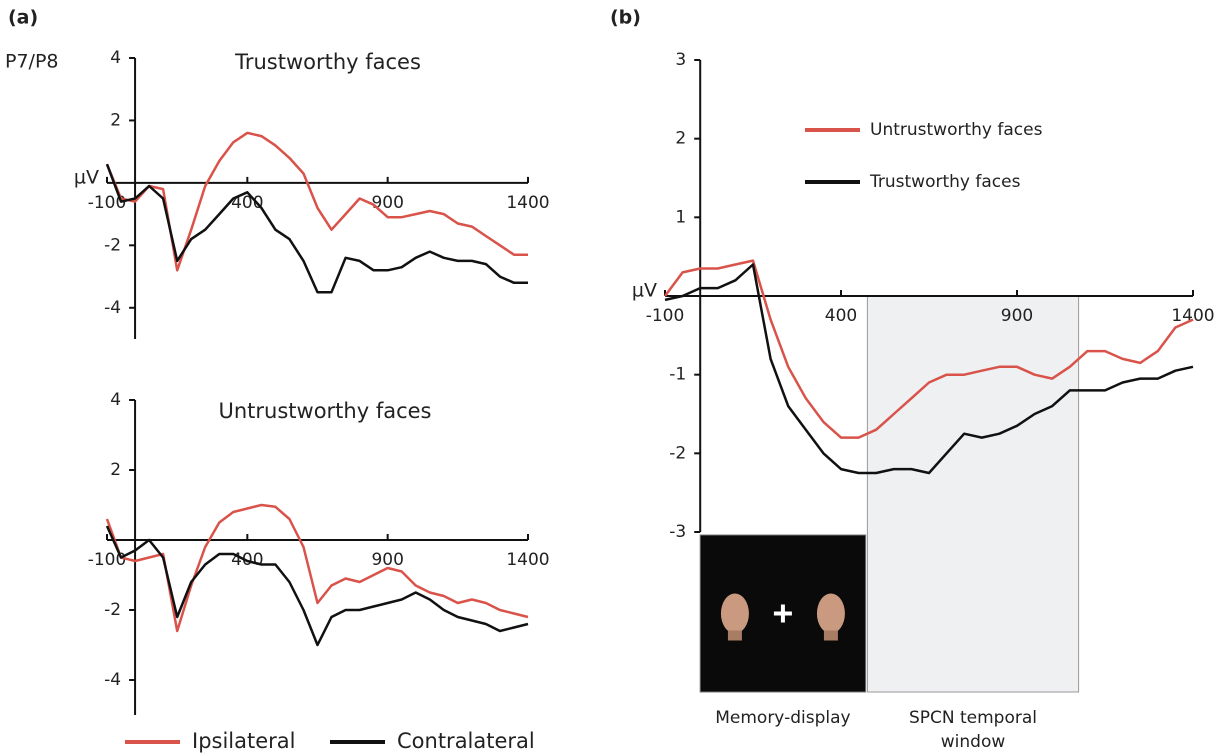 This screenshot has width=1228, height=756. Describe the element at coordinates (625, 18) in the screenshot. I see `panel-label: (b)` at that location.